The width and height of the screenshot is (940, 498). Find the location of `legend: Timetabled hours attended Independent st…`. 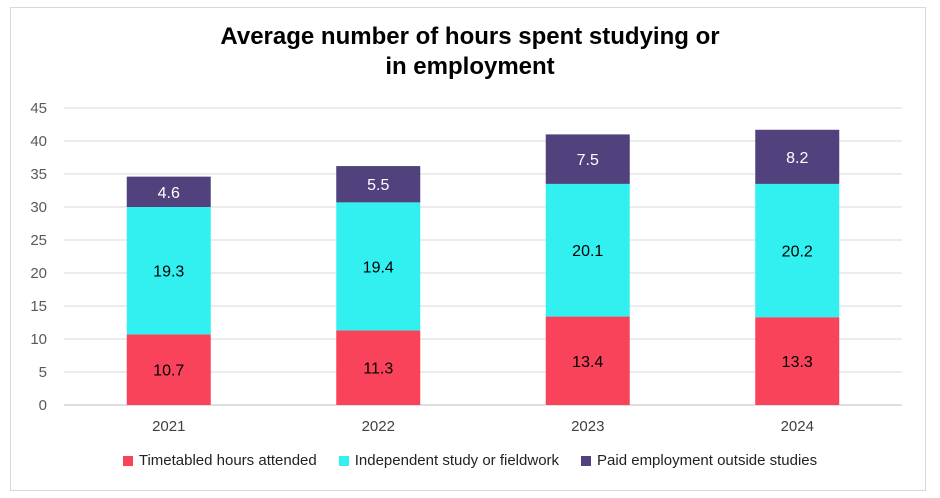

legend: Timetabled hours attended Independent st… is located at coordinates (470, 460).